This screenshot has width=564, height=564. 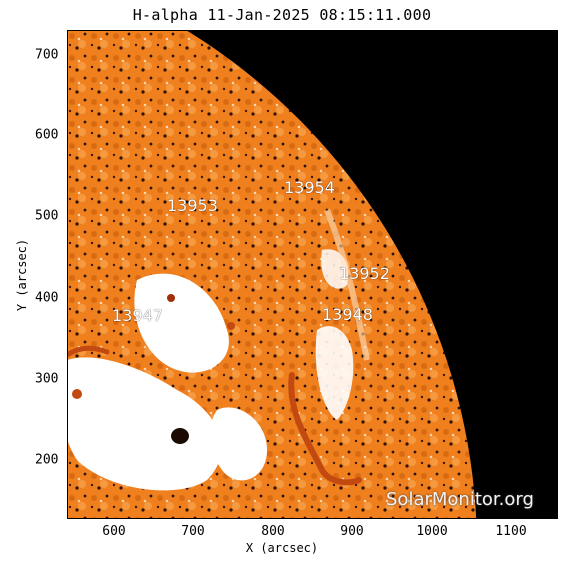 What do you see at coordinates (282, 548) in the screenshot?
I see `x-axis-label: X (arcsec)` at bounding box center [282, 548].